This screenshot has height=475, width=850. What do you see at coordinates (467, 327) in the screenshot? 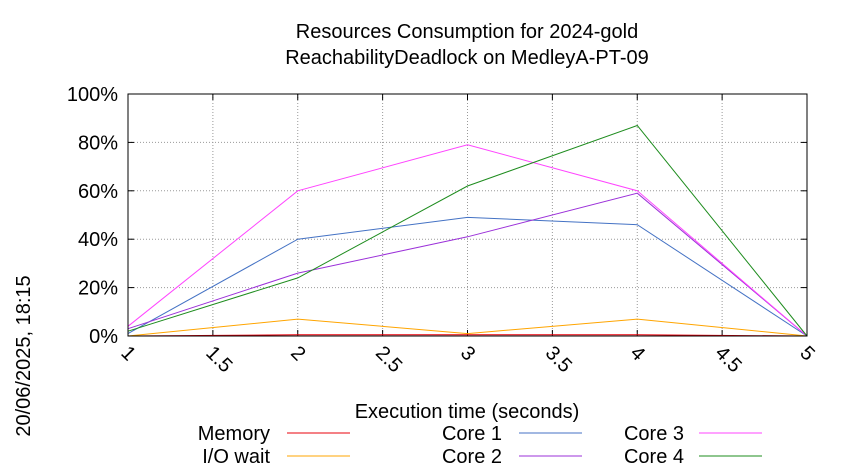
I see `series-line-i-o-wait` at bounding box center [467, 327].